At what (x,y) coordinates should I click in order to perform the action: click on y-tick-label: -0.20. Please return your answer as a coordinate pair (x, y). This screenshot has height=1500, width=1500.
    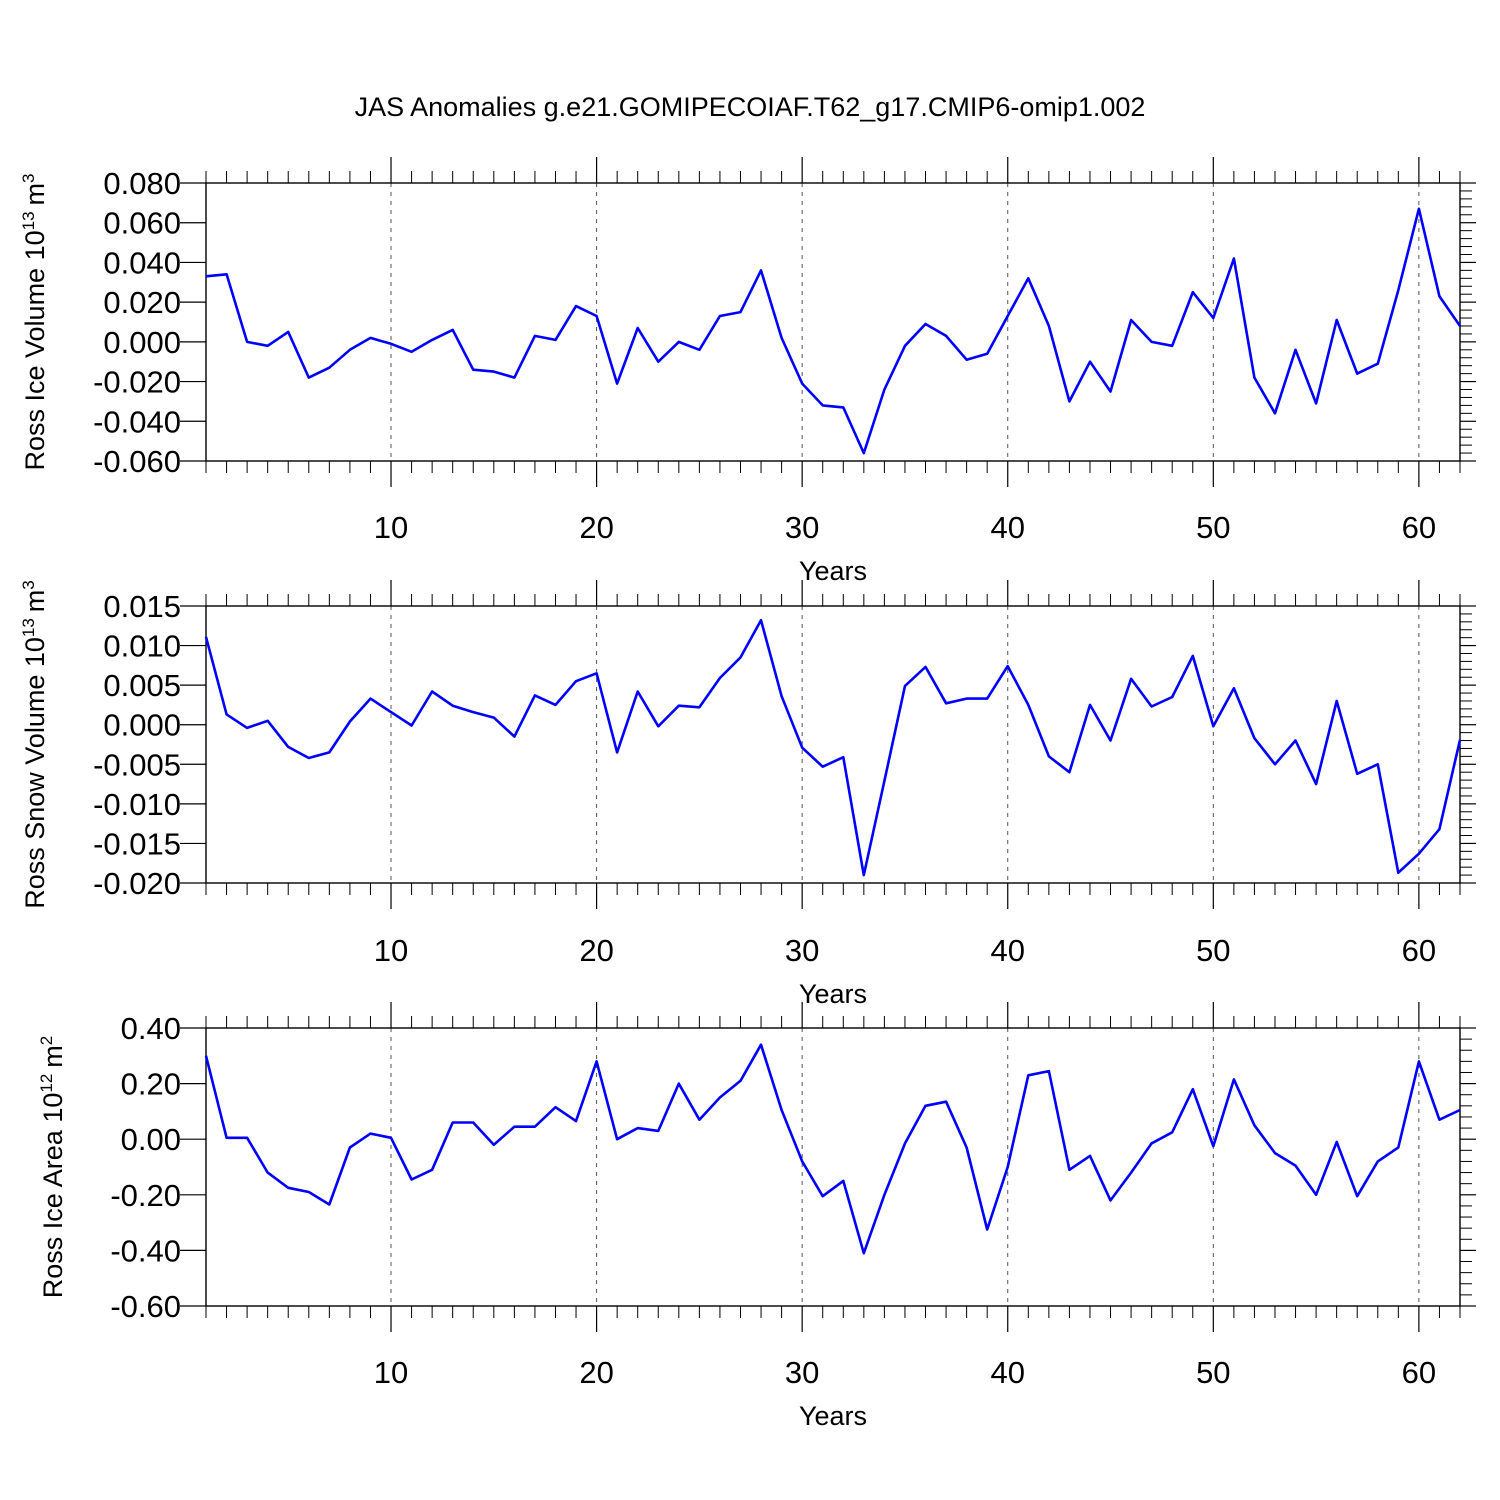
    Looking at the image, I should click on (145, 1195).